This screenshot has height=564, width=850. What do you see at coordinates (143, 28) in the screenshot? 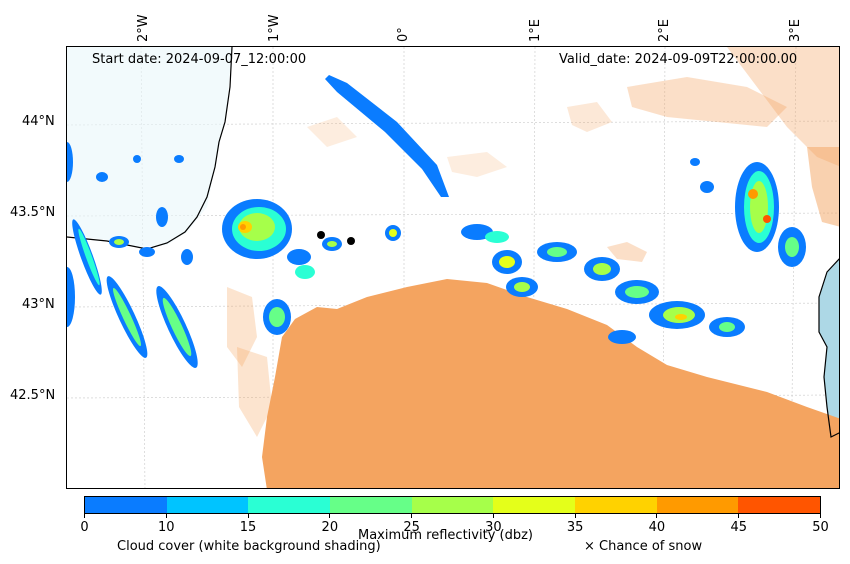
I see `lon-label-2w: 2°W` at bounding box center [143, 28].